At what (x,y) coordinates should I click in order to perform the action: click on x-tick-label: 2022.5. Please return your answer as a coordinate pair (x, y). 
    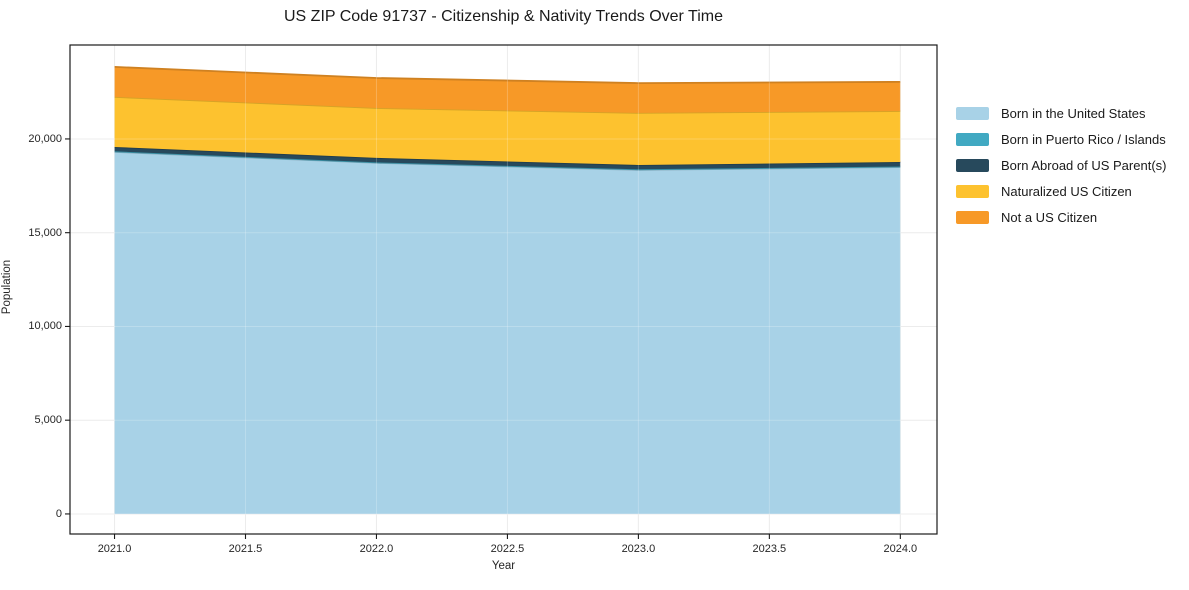
    Looking at the image, I should click on (507, 549).